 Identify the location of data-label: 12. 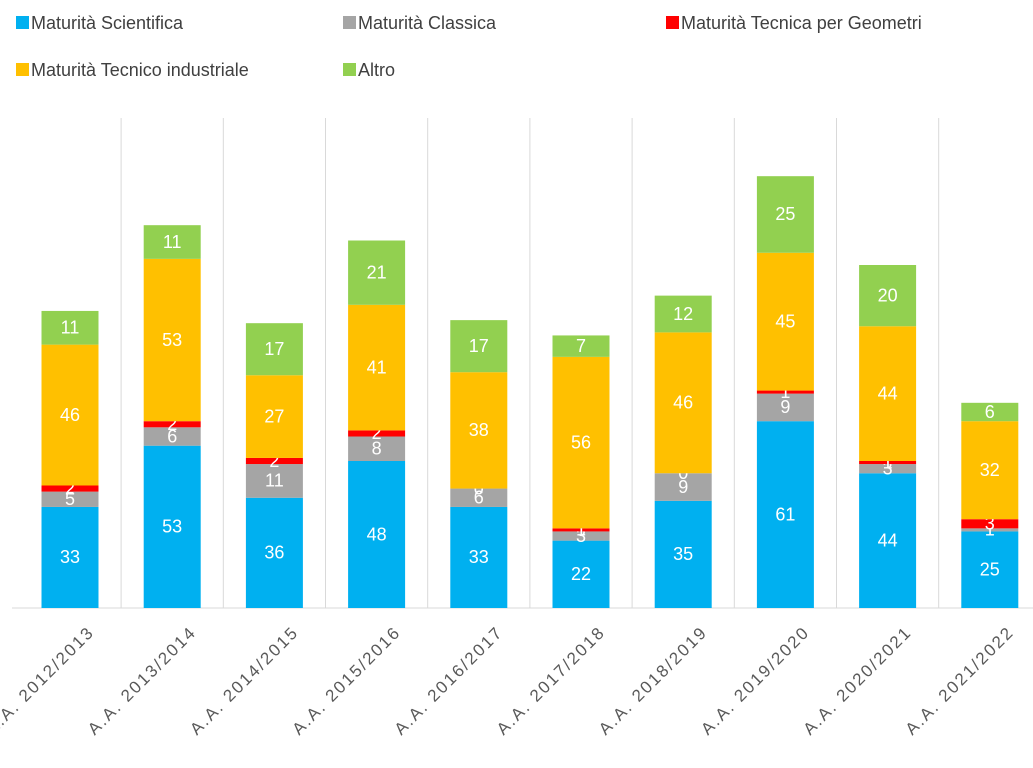
(683, 314).